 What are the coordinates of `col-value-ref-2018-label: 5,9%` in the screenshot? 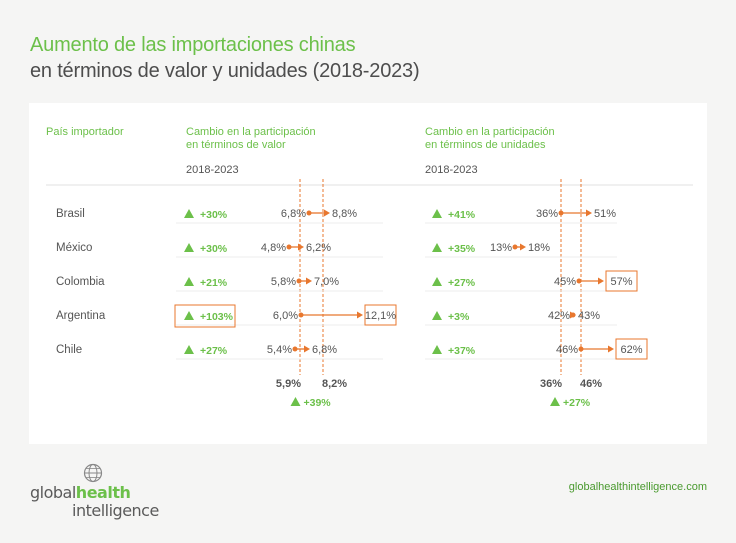 It's located at (288, 384).